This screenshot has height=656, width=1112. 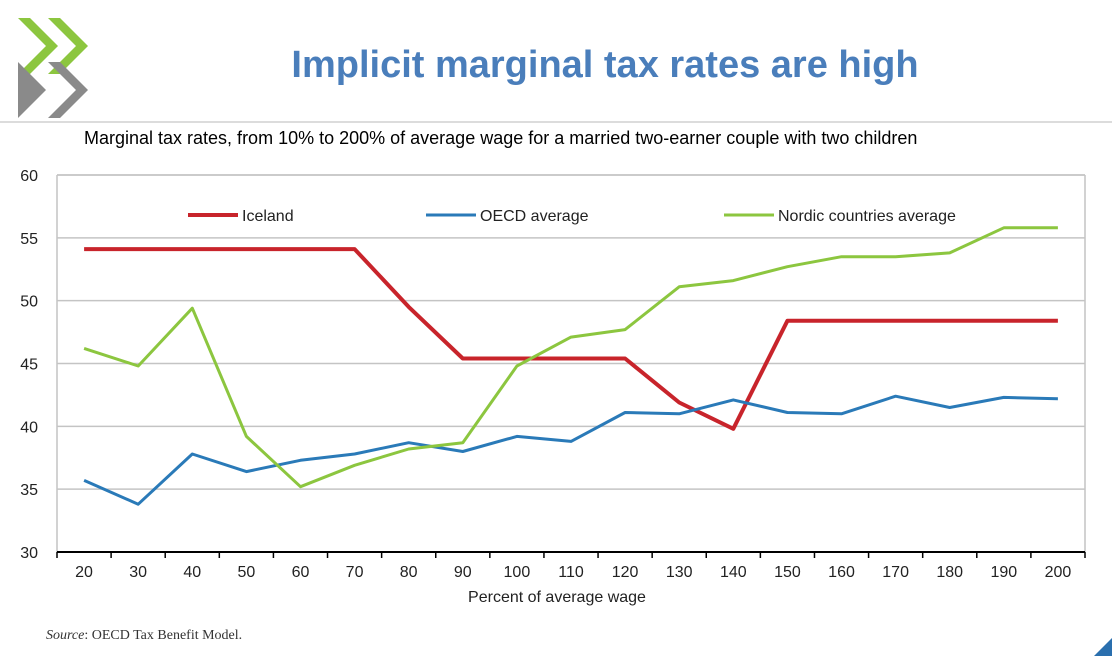 What do you see at coordinates (301, 572) in the screenshot?
I see `x-tick-label: 60` at bounding box center [301, 572].